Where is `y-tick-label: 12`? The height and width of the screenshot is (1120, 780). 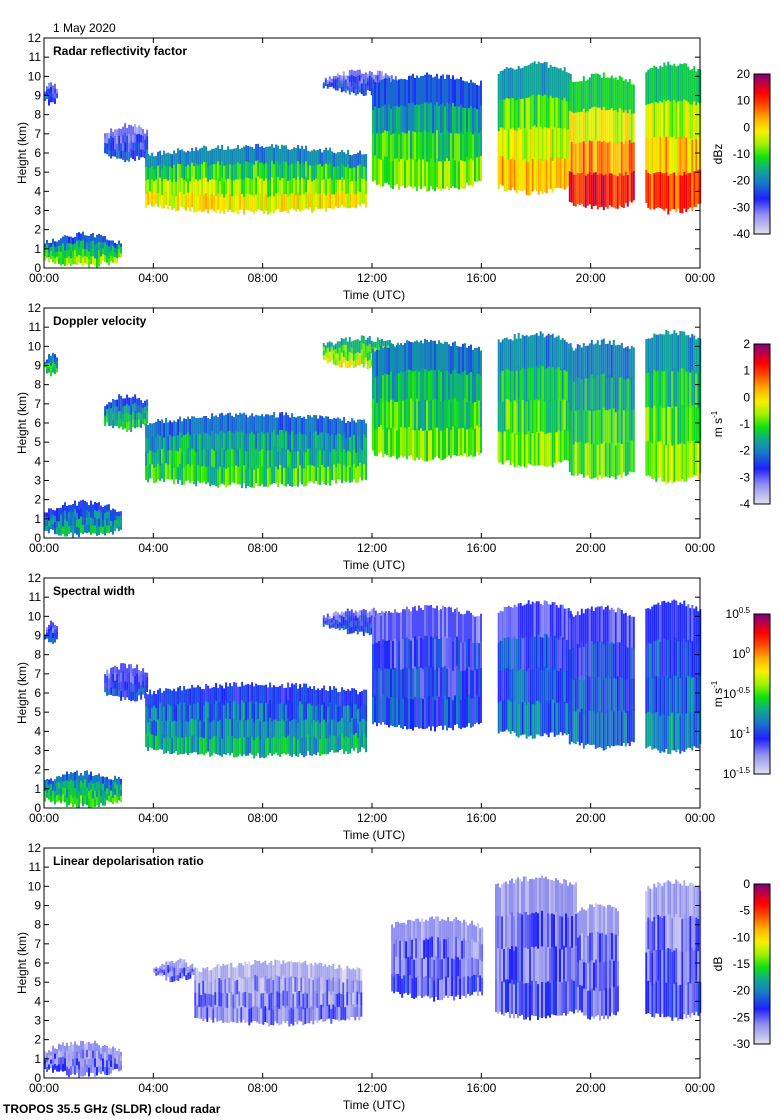 y-tick-label: 12 is located at coordinates (35, 578).